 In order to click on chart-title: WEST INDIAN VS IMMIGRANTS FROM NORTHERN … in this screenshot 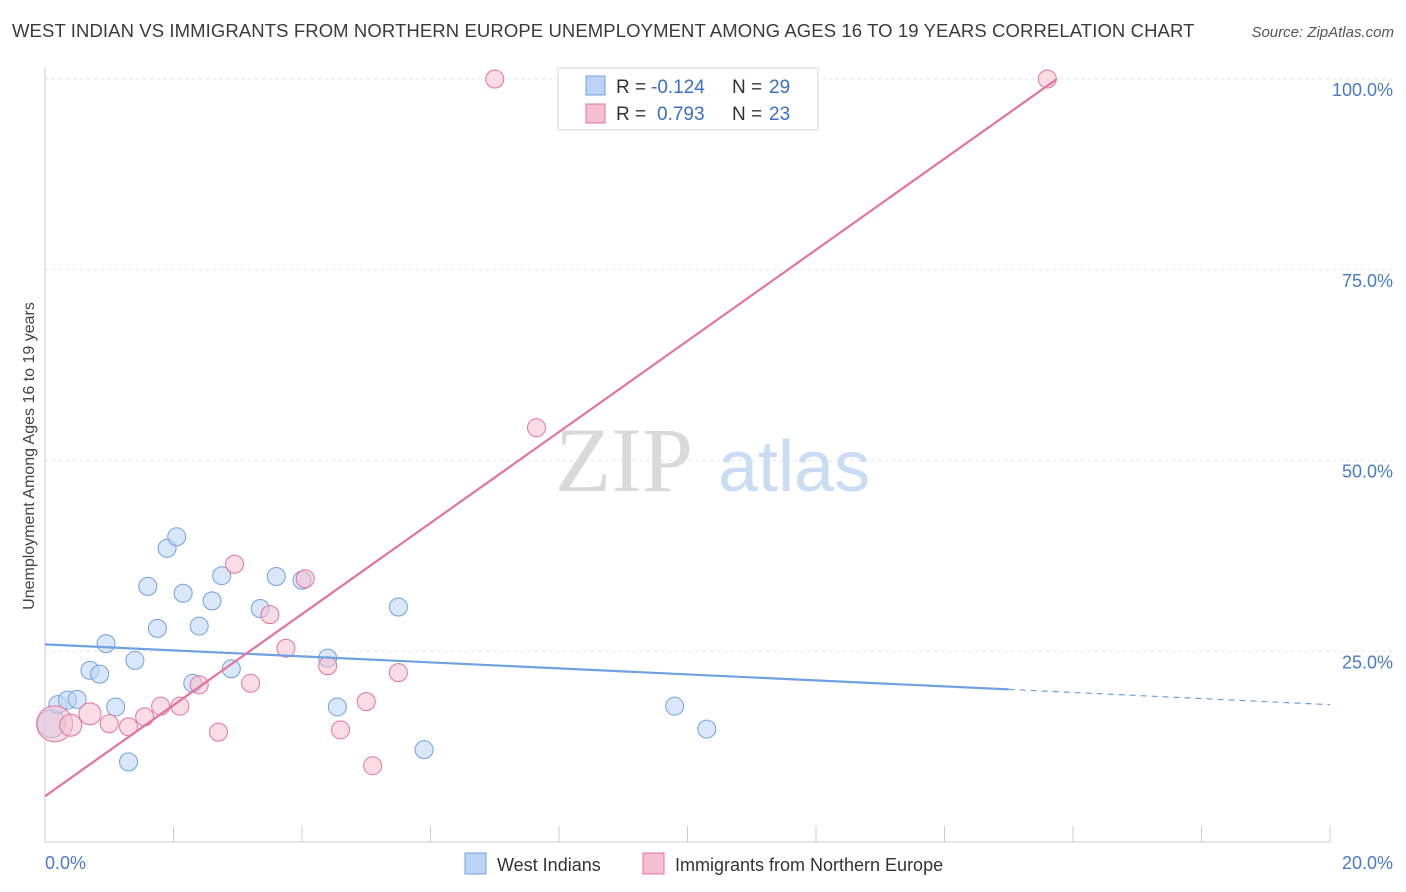, I will do `click(603, 30)`.